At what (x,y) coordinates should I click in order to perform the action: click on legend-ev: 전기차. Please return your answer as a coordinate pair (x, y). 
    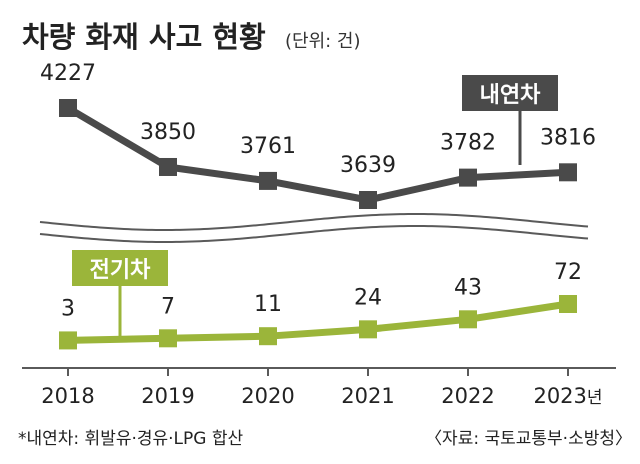
    Looking at the image, I should click on (120, 294).